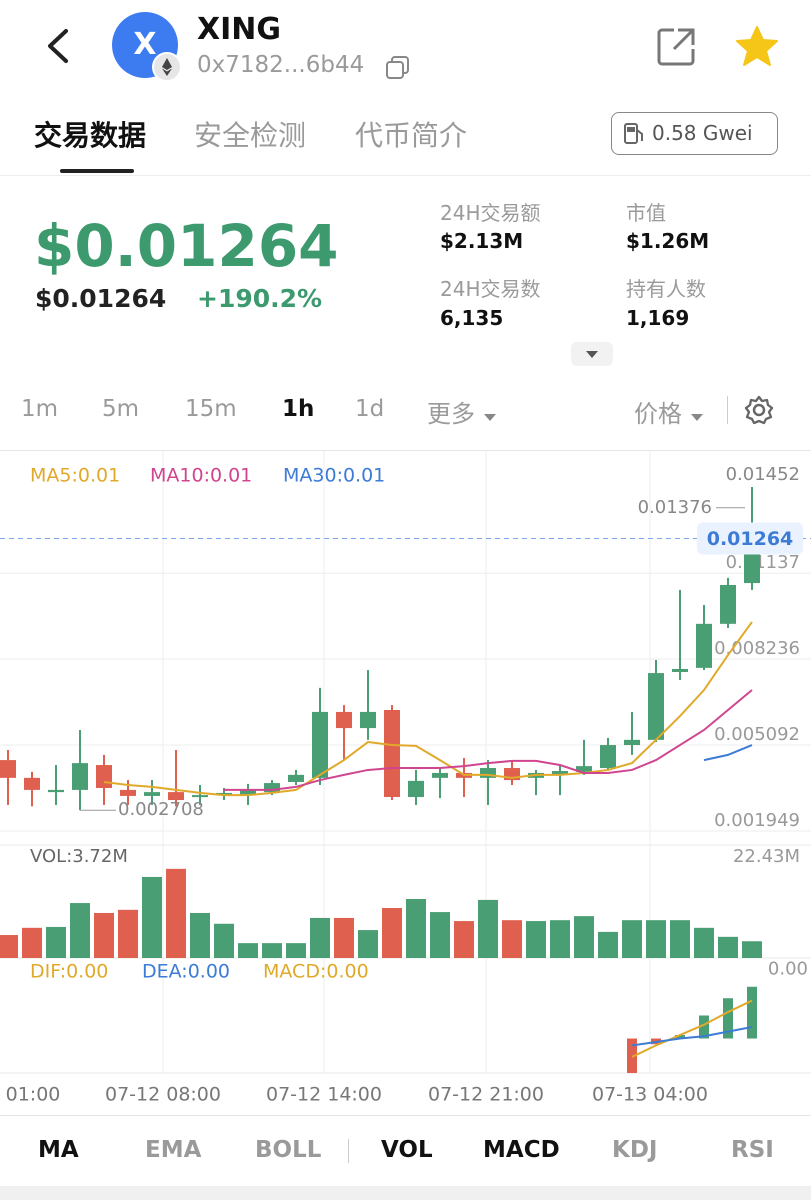 The image size is (811, 1200). Describe the element at coordinates (788, 969) in the screenshot. I see `macd-tick-label: 0.00` at that location.